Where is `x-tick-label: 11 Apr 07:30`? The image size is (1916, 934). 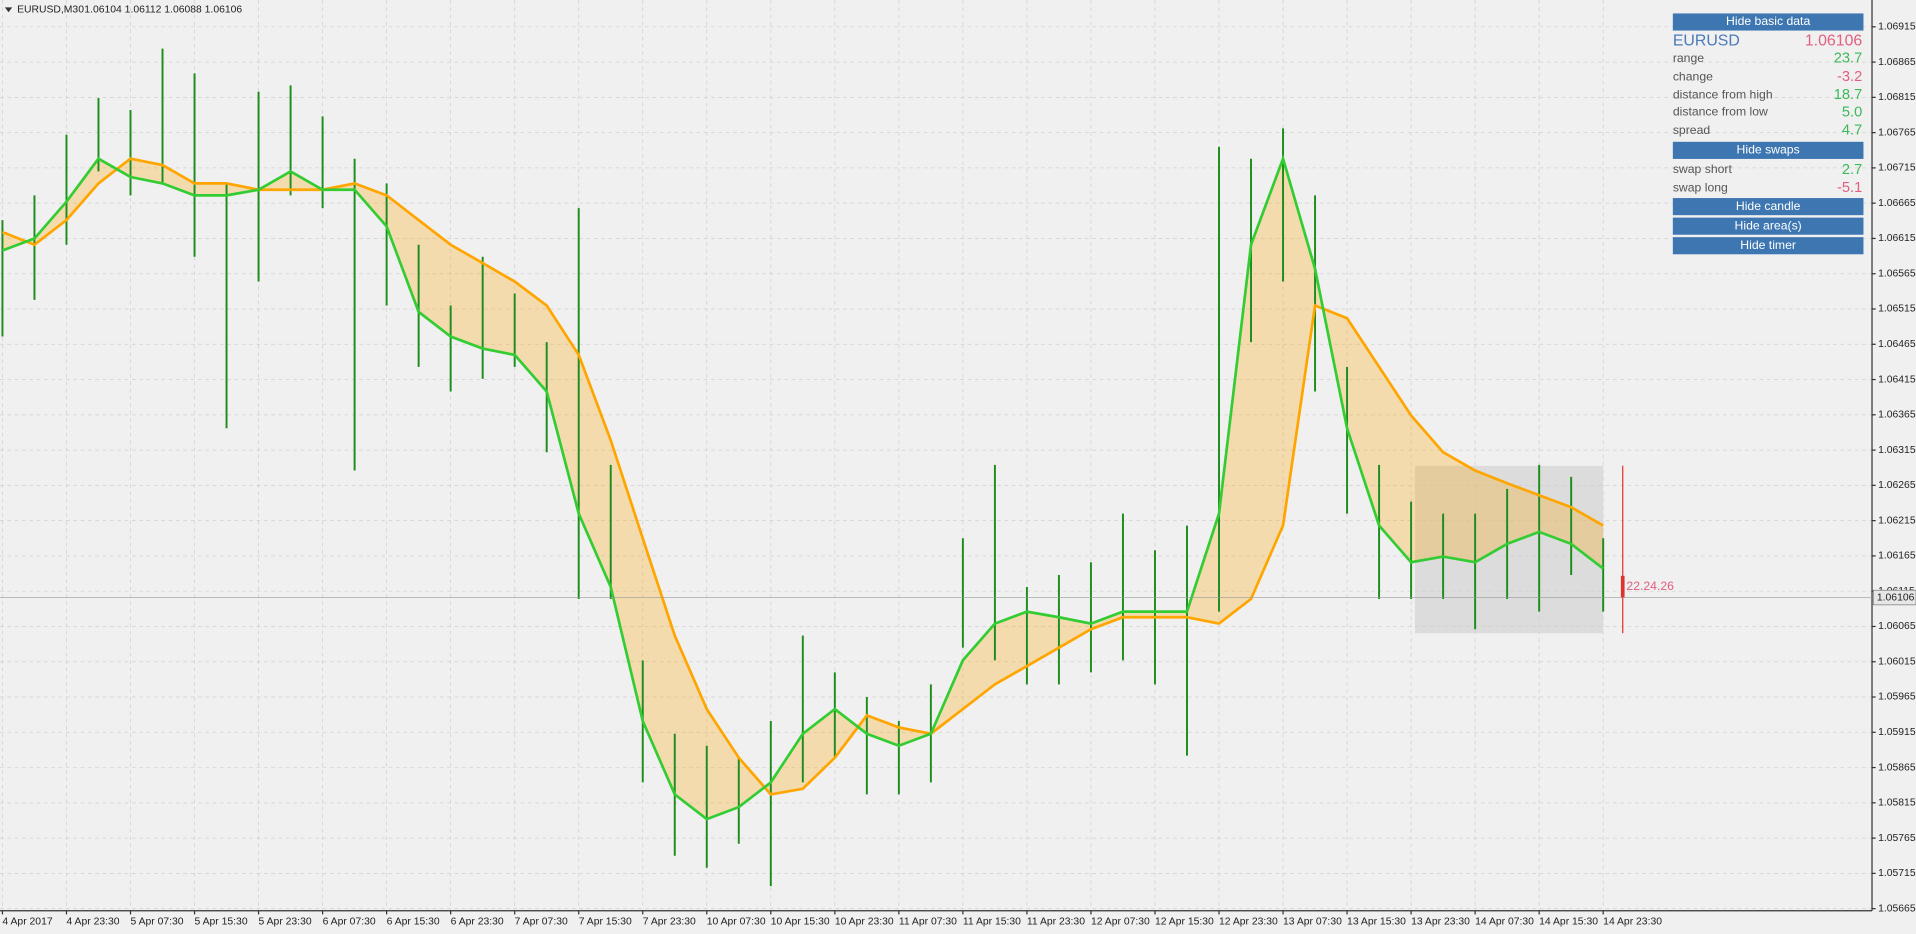
x-tick-label: 11 Apr 07:30 is located at coordinates (928, 922).